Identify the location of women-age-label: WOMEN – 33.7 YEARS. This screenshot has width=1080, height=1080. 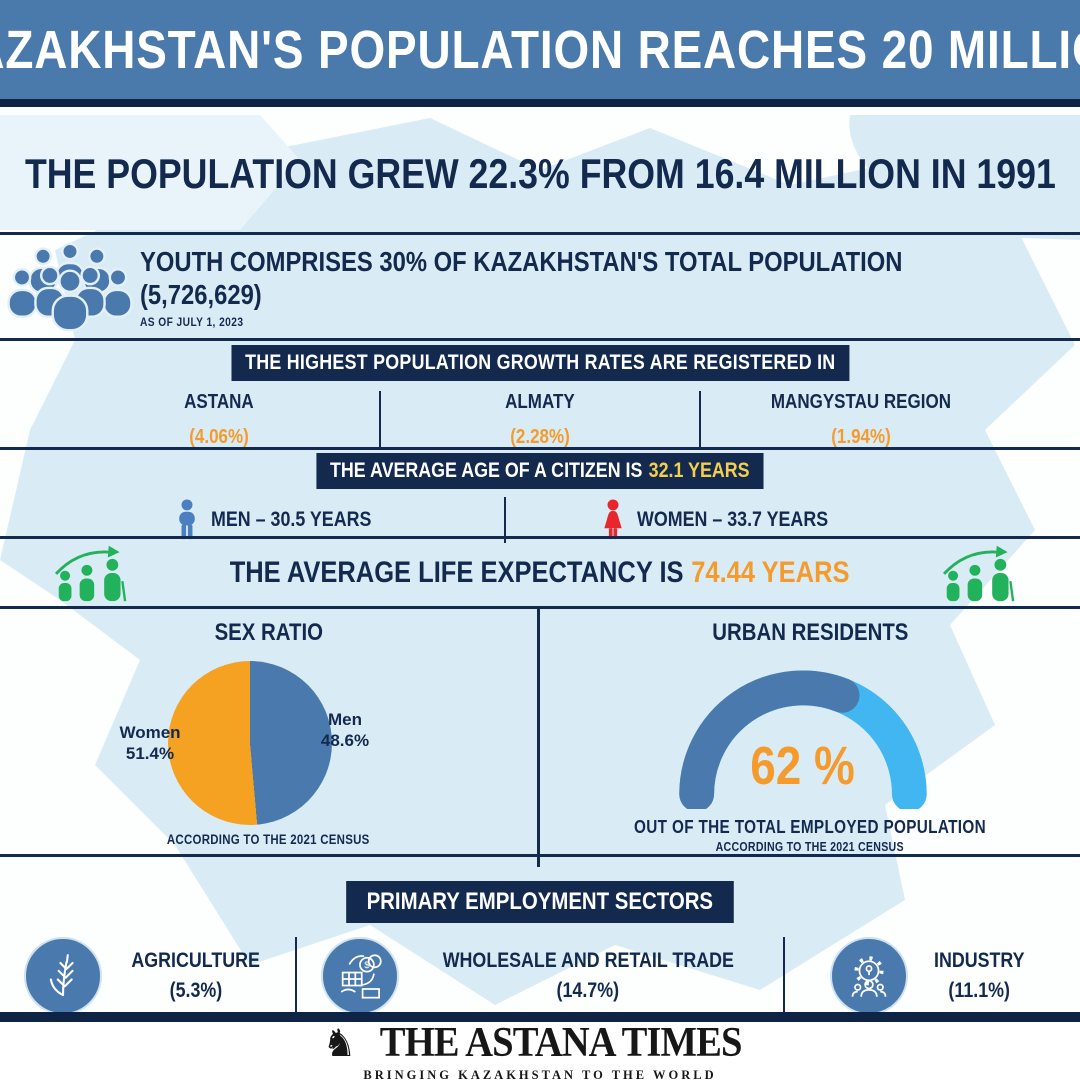
(733, 519).